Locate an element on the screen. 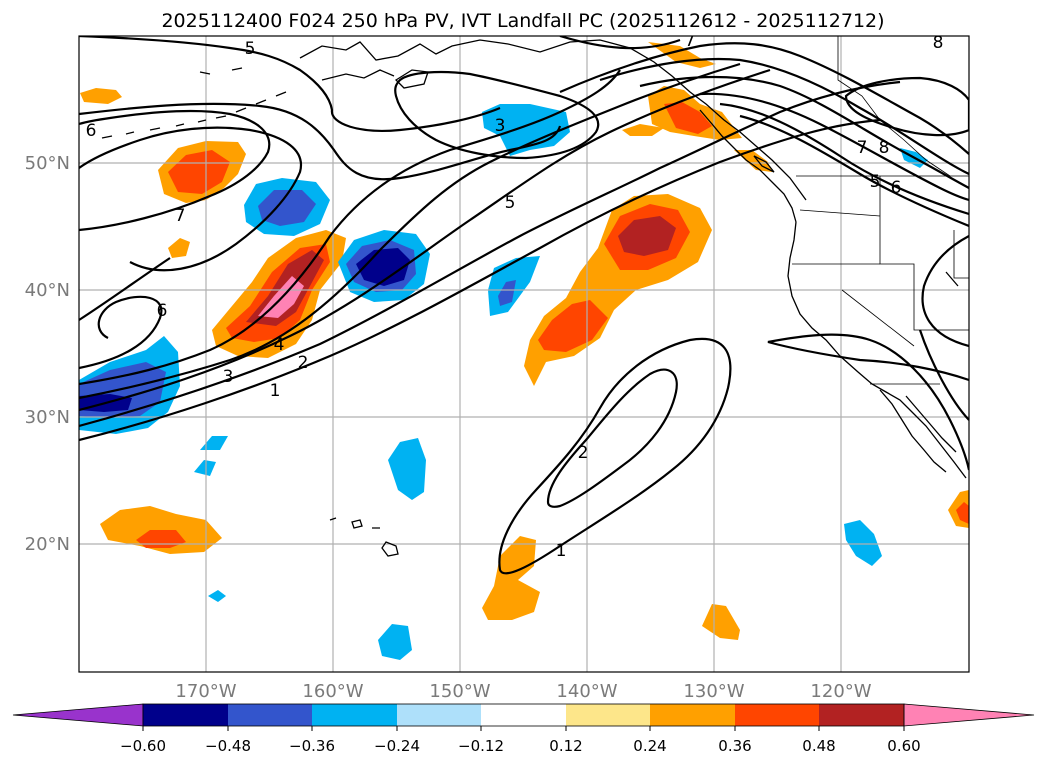 The width and height of the screenshot is (1047, 765). borders is located at coordinates (880, 210).